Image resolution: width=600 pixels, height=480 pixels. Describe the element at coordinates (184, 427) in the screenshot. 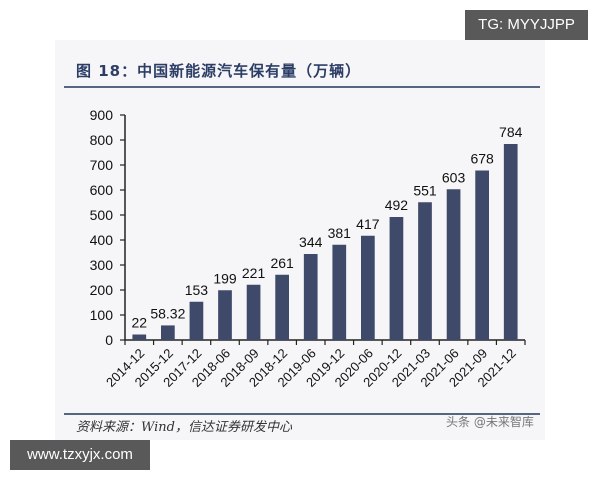

I see `source-note: 资料来源：Wind，信达证券研发中心` at that location.